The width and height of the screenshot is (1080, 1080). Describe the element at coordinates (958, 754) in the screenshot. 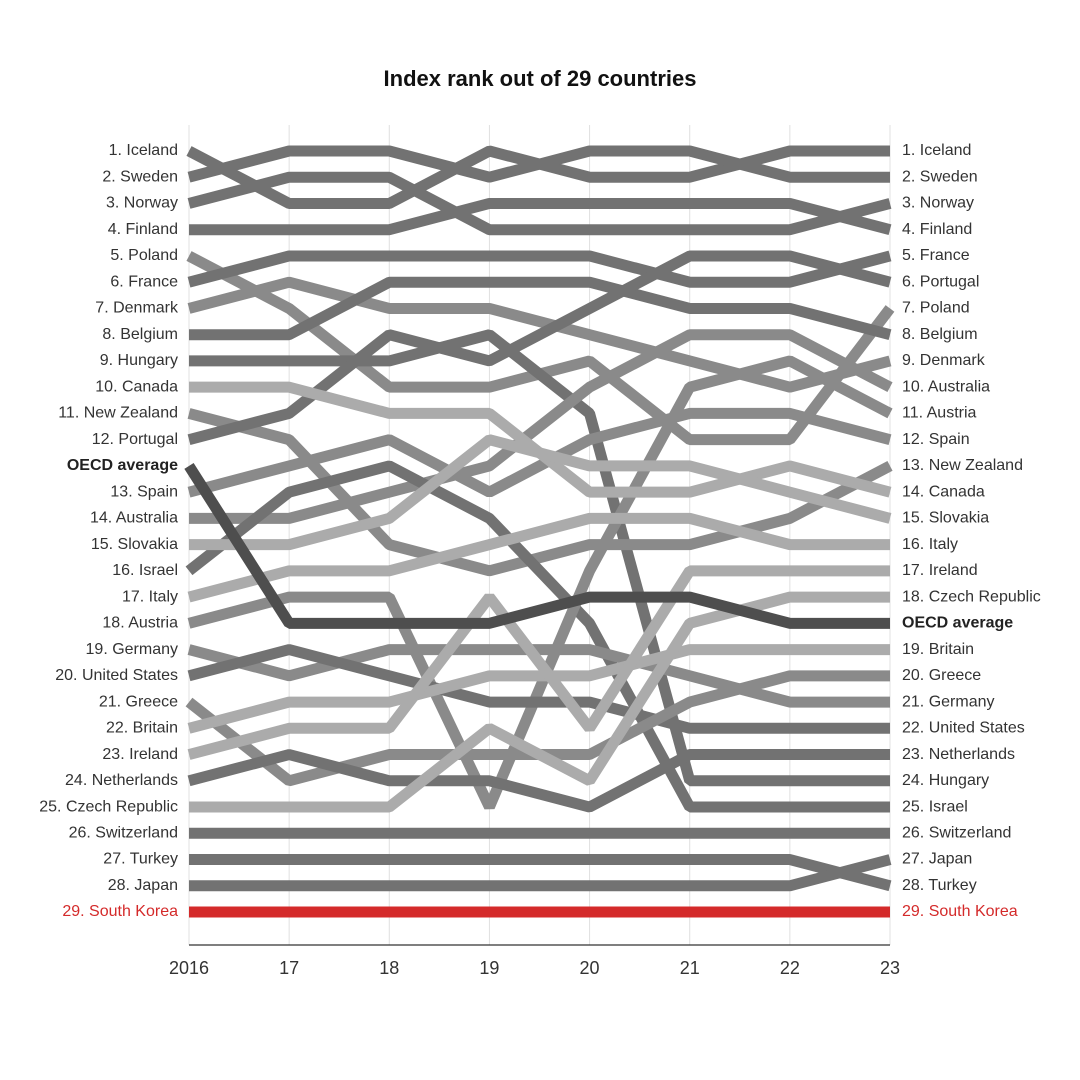

I see `right-label: 23. Netherlands` at that location.